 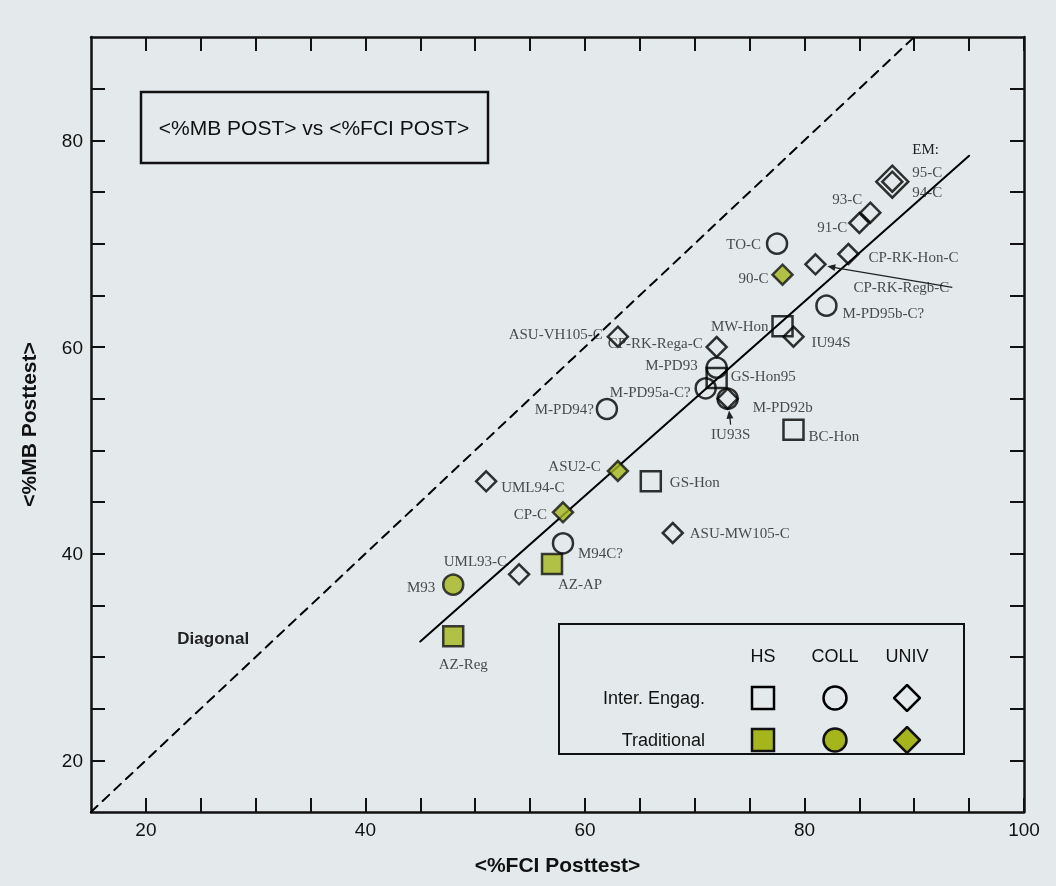 I want to click on annotation: M-PD92b, so click(x=782, y=406).